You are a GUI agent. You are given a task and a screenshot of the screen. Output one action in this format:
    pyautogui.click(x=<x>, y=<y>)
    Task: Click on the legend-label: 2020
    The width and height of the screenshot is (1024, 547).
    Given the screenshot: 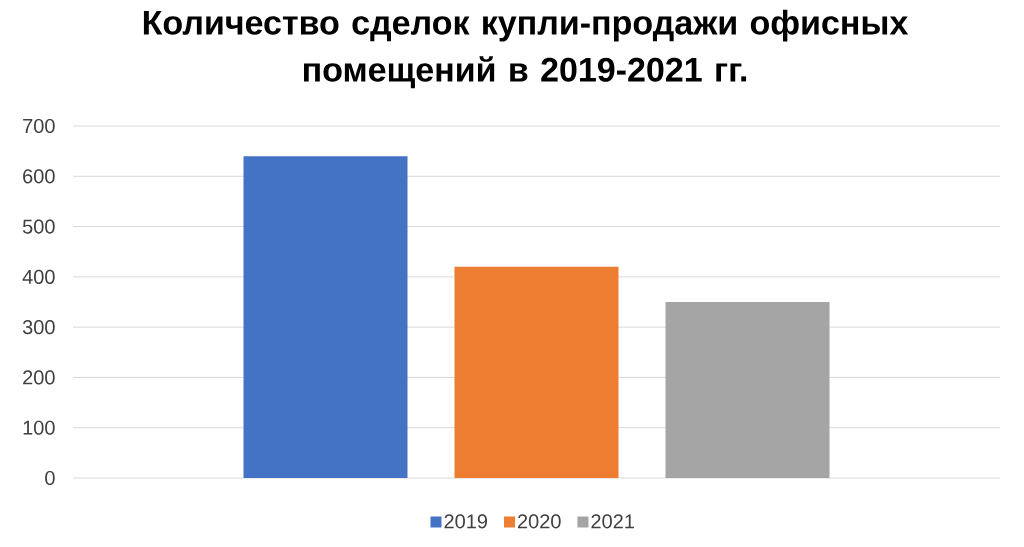 What is the action you would take?
    pyautogui.click(x=539, y=521)
    